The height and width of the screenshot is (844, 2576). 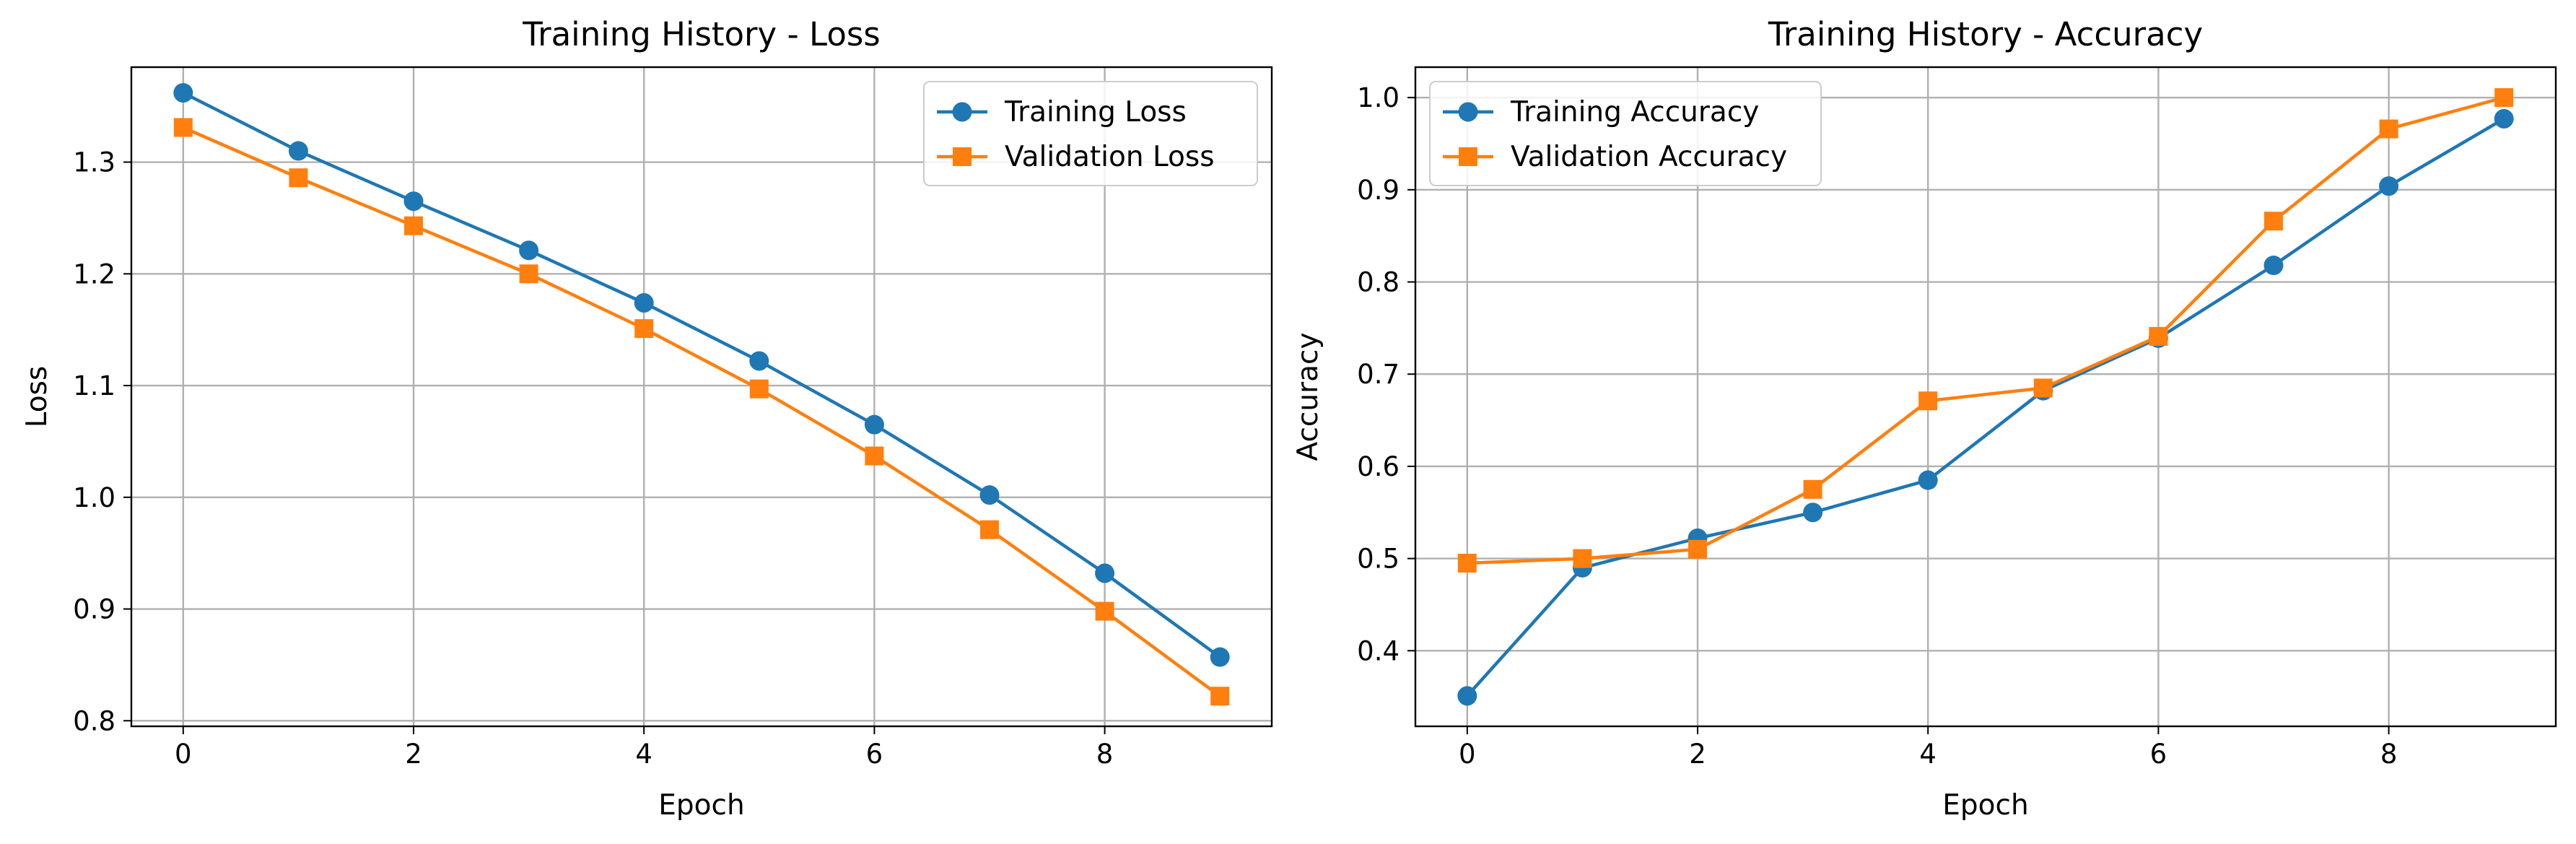 I want to click on legend-item-1: Validation Loss, so click(x=1076, y=157).